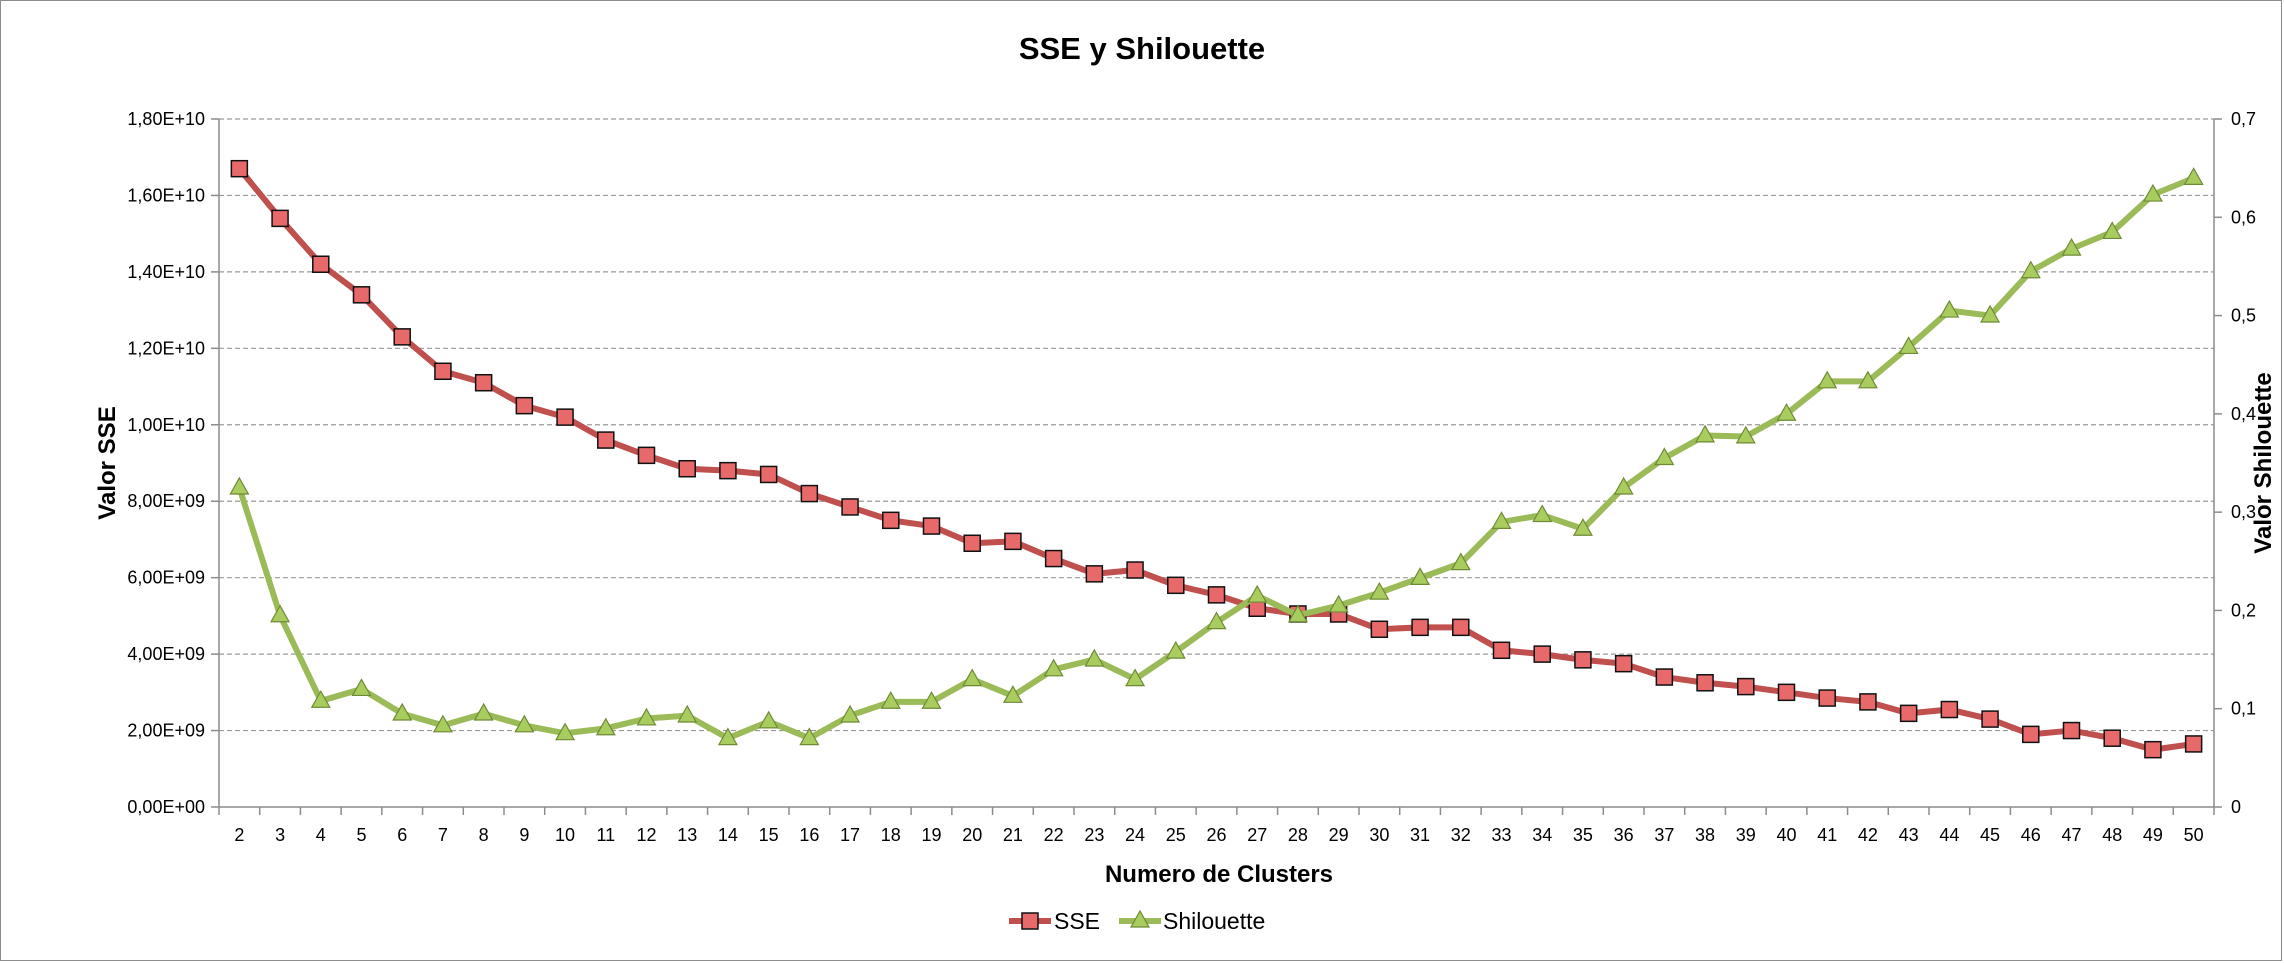 The image size is (2284, 963). What do you see at coordinates (1013, 835) in the screenshot?
I see `x-tick-label: 21` at bounding box center [1013, 835].